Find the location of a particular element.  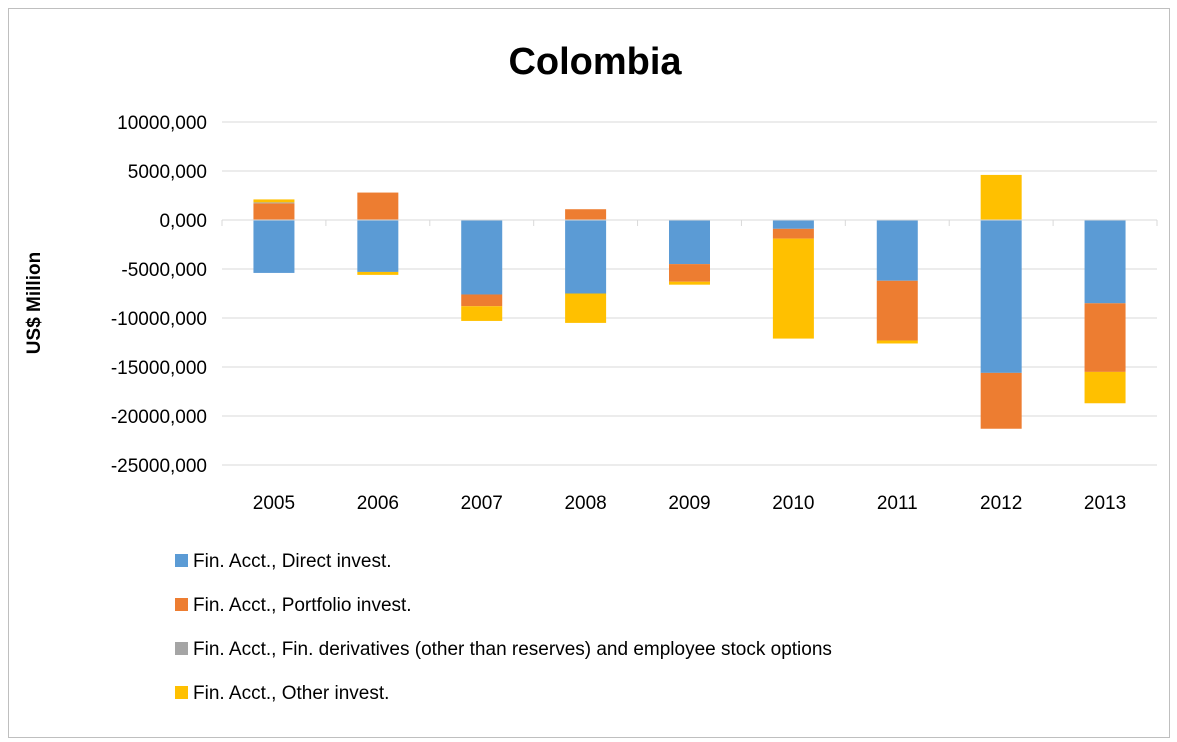

x-tick-label: 2007 is located at coordinates (482, 503).